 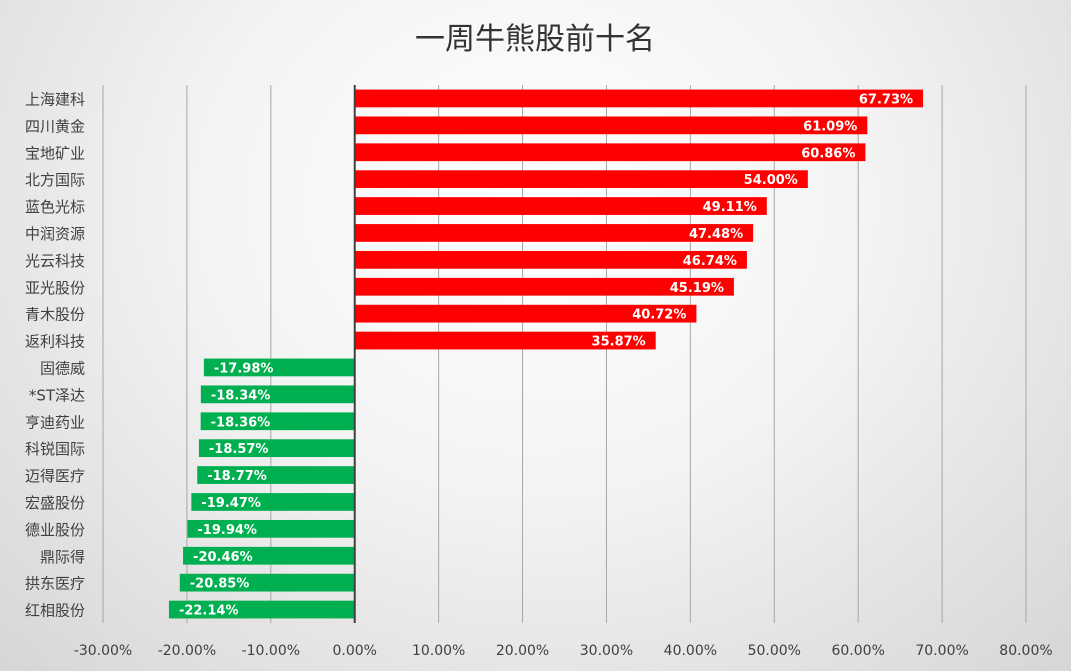 What do you see at coordinates (244, 368) in the screenshot?
I see `data-label: -17.98%` at bounding box center [244, 368].